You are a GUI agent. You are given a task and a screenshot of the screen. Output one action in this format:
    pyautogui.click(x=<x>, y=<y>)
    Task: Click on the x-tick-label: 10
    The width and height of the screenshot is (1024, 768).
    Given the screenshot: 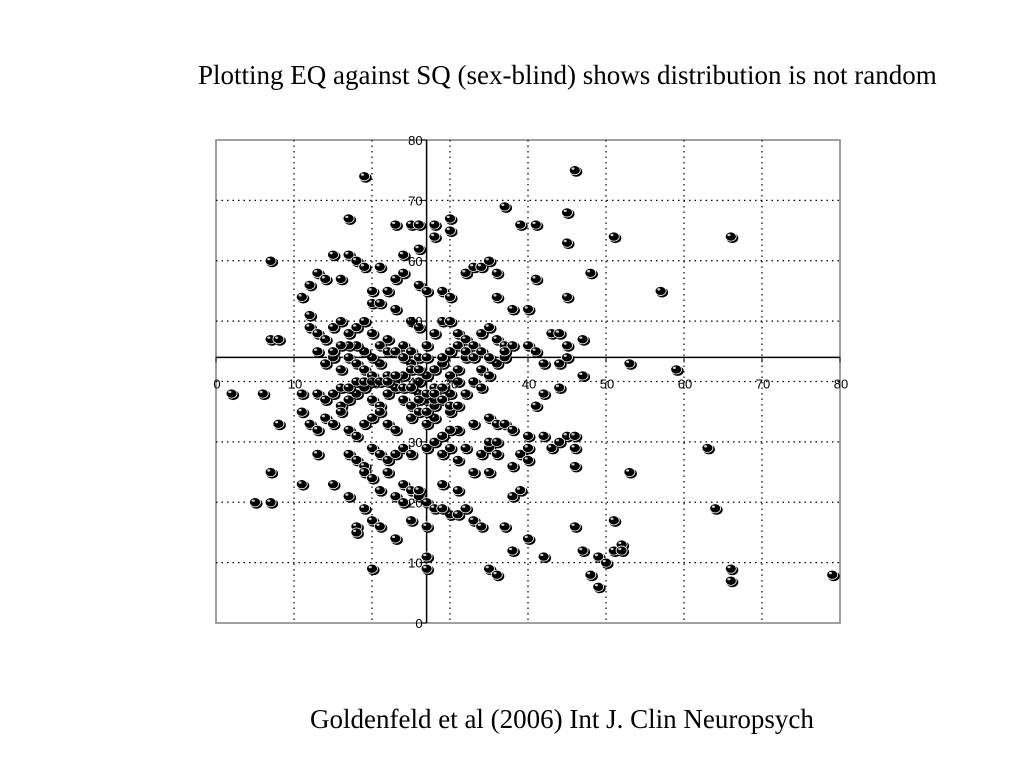 What is the action you would take?
    pyautogui.click(x=295, y=383)
    